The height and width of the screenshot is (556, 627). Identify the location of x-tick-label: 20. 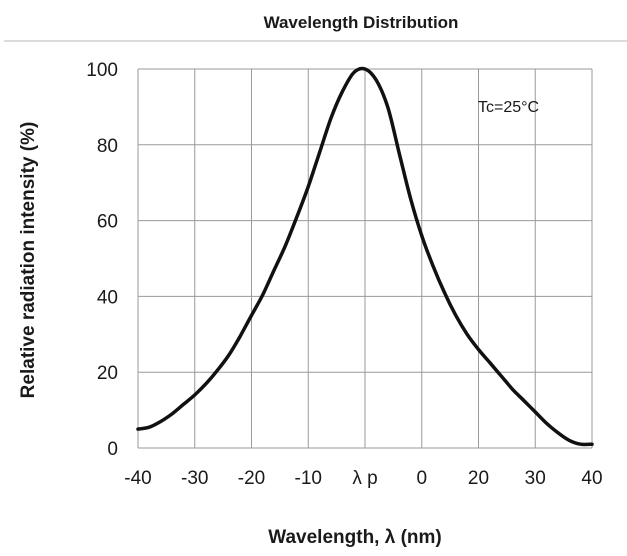
(478, 478).